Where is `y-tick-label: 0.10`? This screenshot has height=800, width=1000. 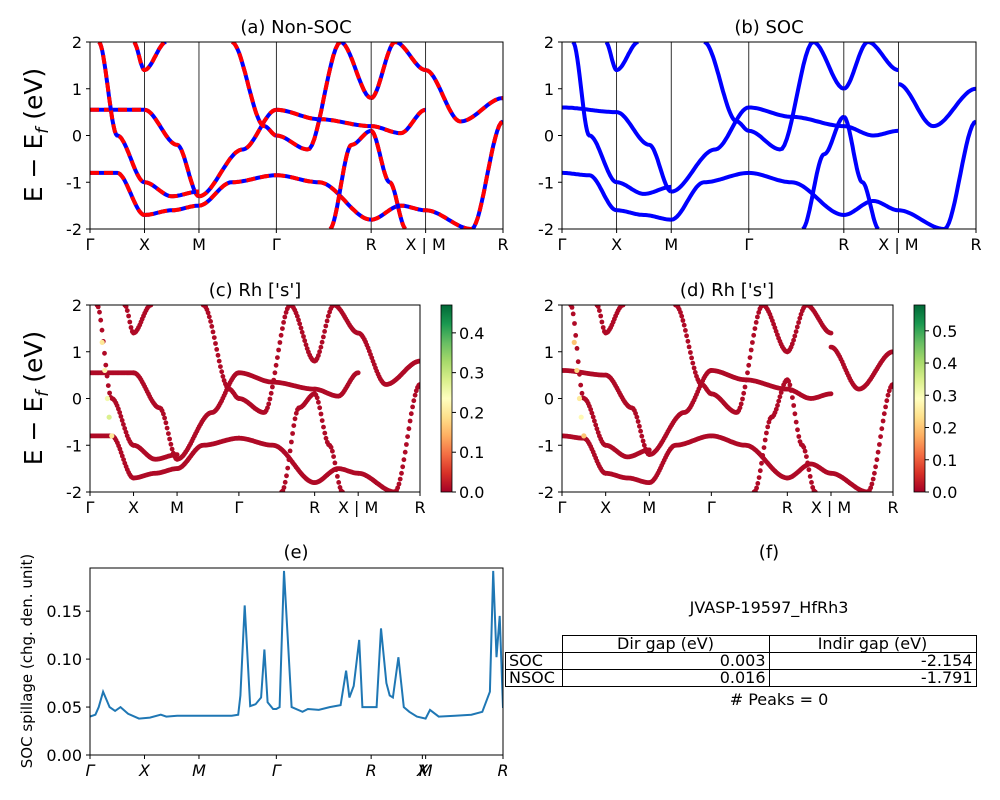
y-tick-label: 0.10 is located at coordinates (64, 659).